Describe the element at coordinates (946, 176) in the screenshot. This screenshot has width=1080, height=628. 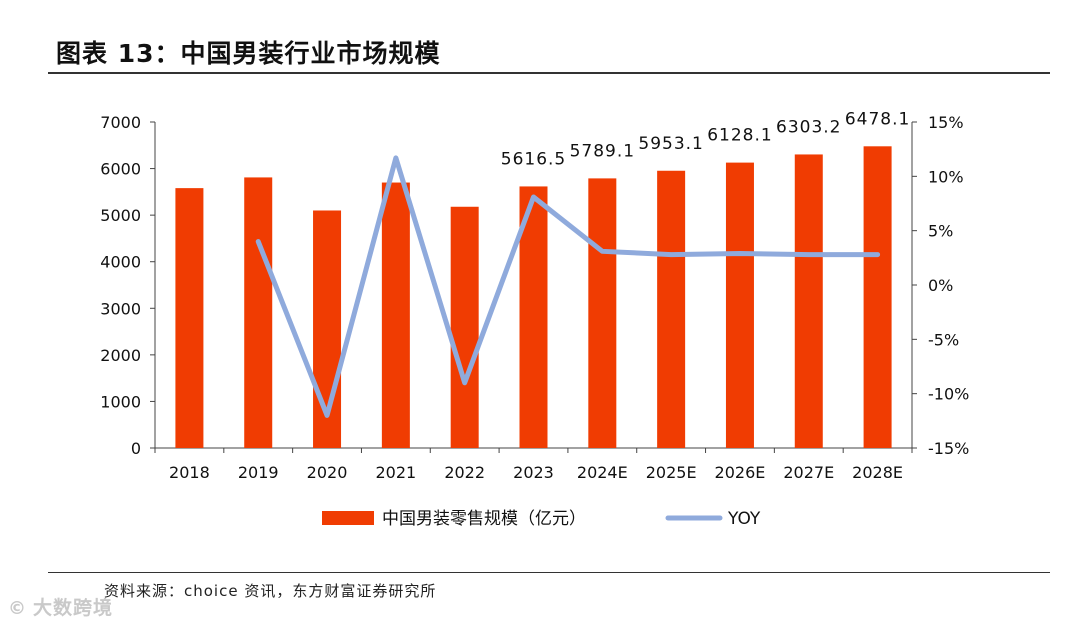
I see `y-right-tick-label: 10%` at that location.